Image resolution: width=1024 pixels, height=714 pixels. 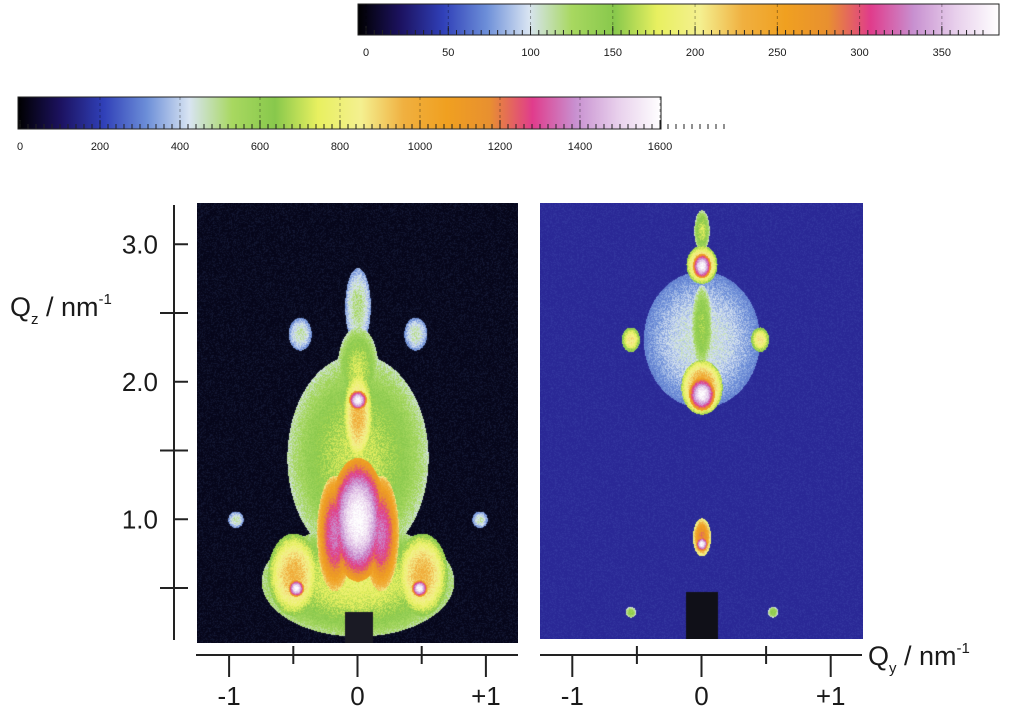 What do you see at coordinates (942, 53) in the screenshot?
I see `colorbar-tick-label: 350` at bounding box center [942, 53].